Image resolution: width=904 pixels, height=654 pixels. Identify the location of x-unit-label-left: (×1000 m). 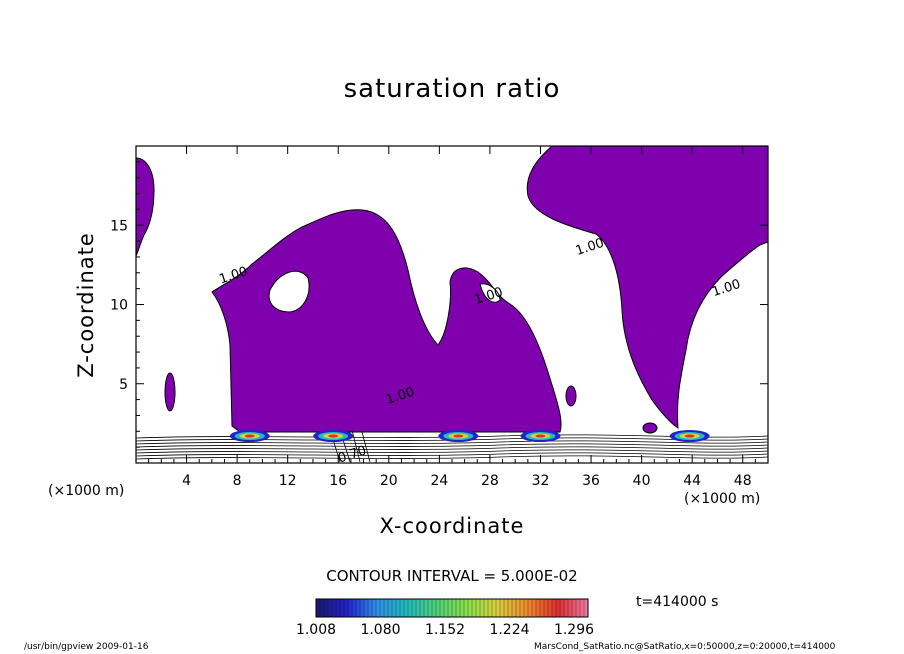
(86, 491).